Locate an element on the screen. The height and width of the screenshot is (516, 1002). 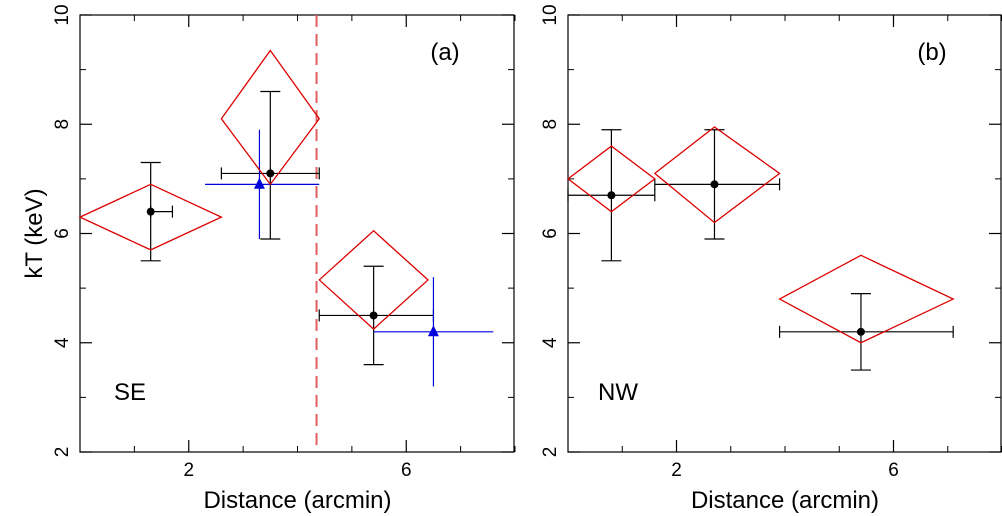
panel-label: (b) is located at coordinates (931, 52).